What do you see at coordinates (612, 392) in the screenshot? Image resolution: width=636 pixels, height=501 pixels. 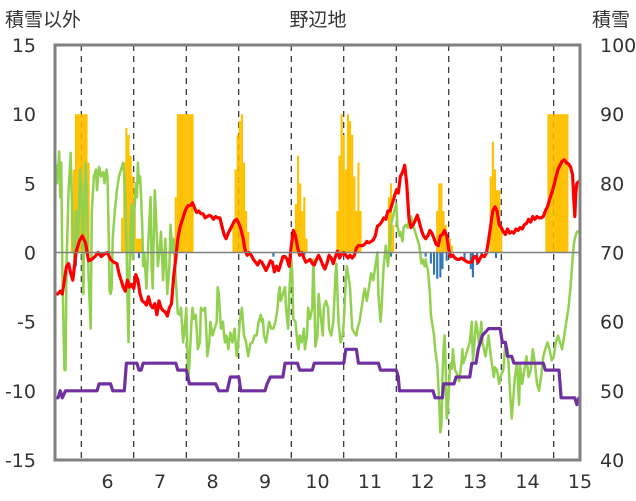 I see `right-tick-label: 50` at bounding box center [612, 392].